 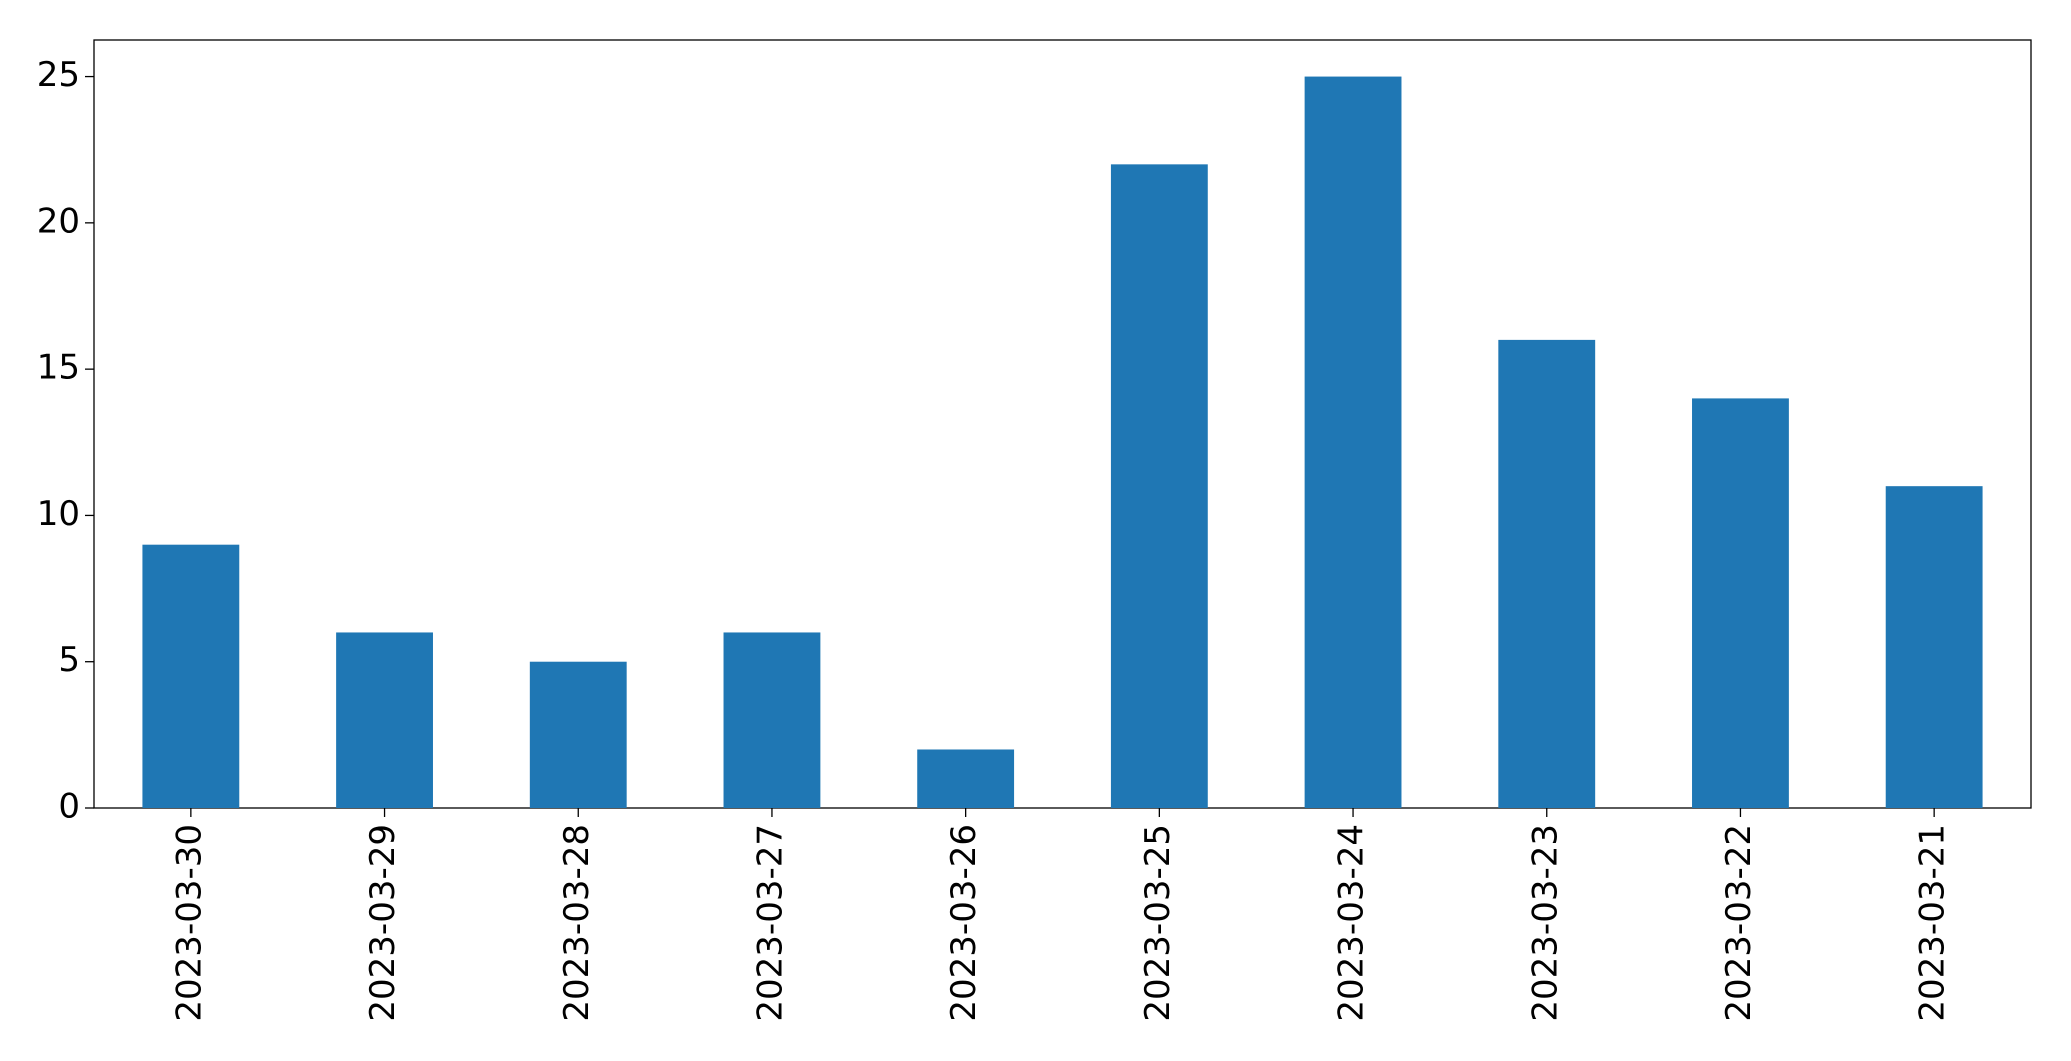 What do you see at coordinates (189, 923) in the screenshot?
I see `x-tick-label: 2023-03-30` at bounding box center [189, 923].